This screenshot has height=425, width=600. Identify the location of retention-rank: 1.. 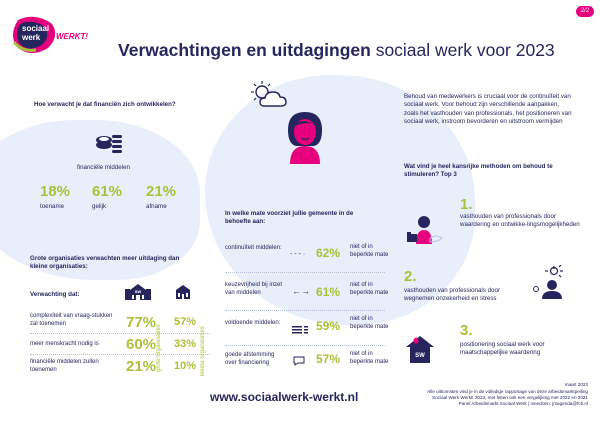
(466, 204).